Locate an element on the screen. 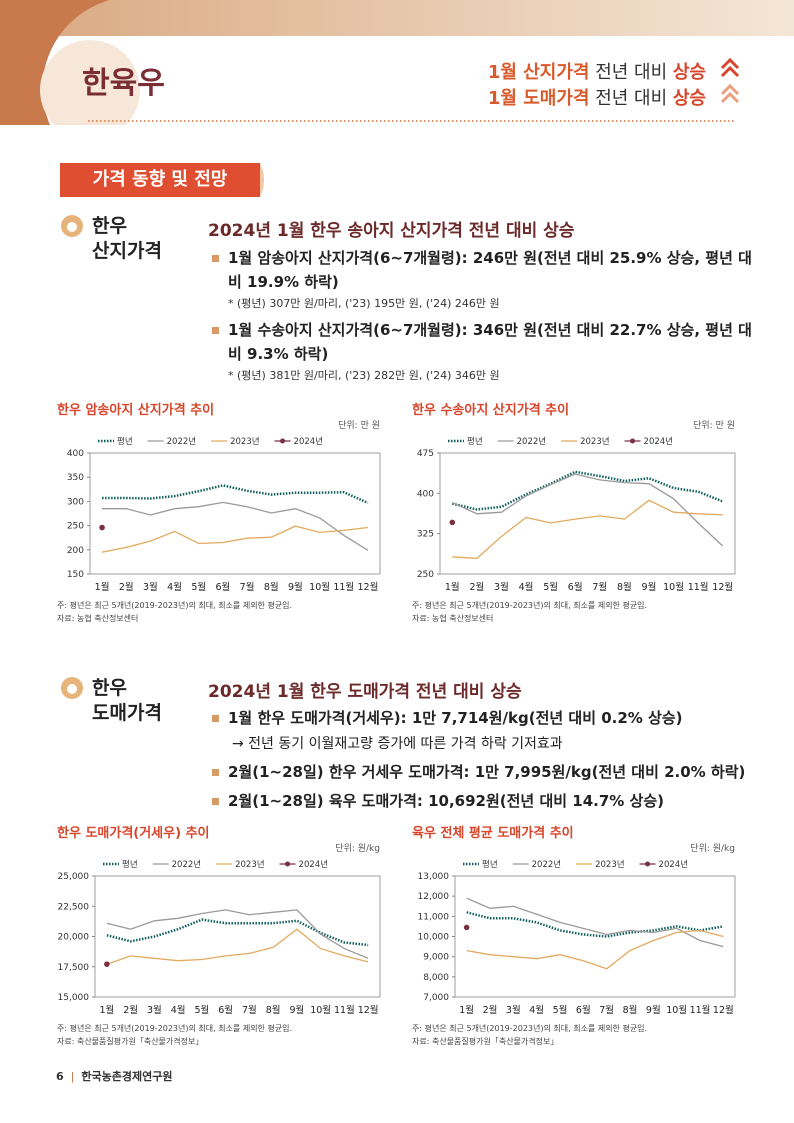 This screenshot has height=1123, width=794. org: 한국농촌경제연구원 is located at coordinates (127, 1076).